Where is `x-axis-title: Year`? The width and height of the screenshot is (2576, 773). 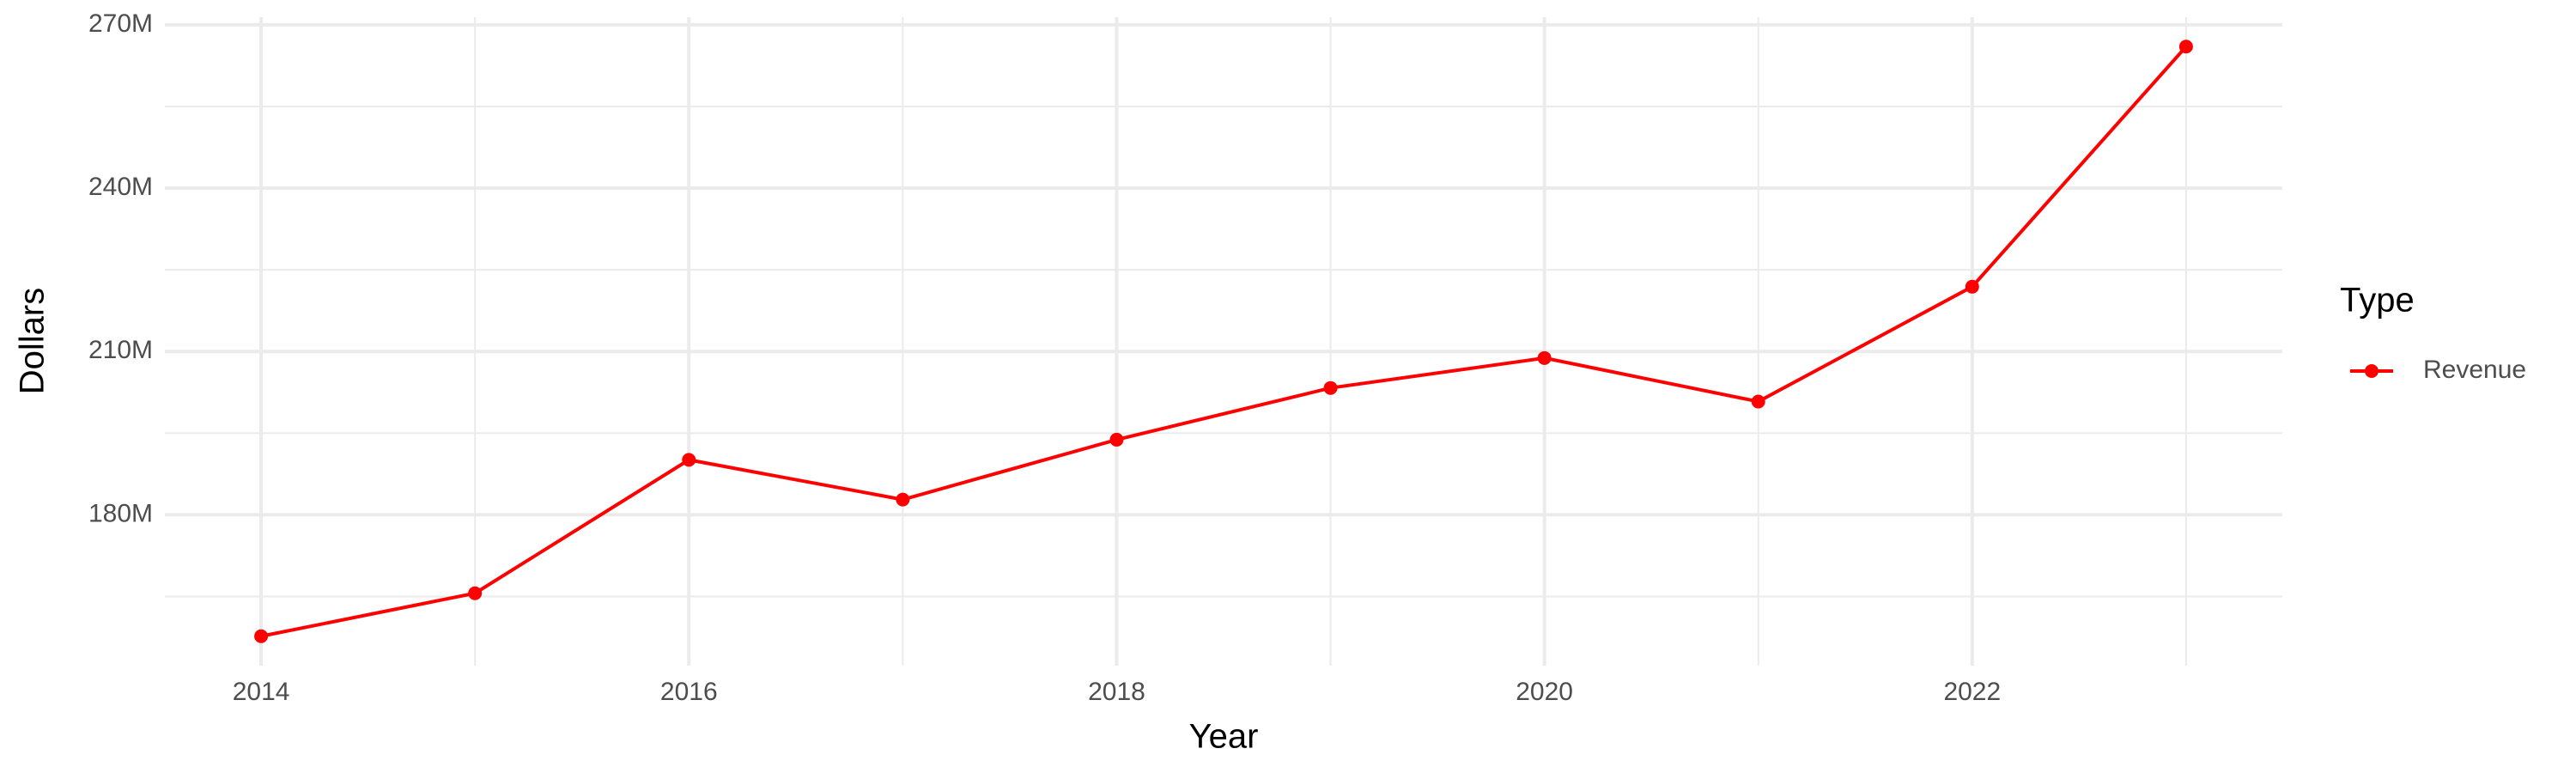
x-axis-title: Year is located at coordinates (1224, 737).